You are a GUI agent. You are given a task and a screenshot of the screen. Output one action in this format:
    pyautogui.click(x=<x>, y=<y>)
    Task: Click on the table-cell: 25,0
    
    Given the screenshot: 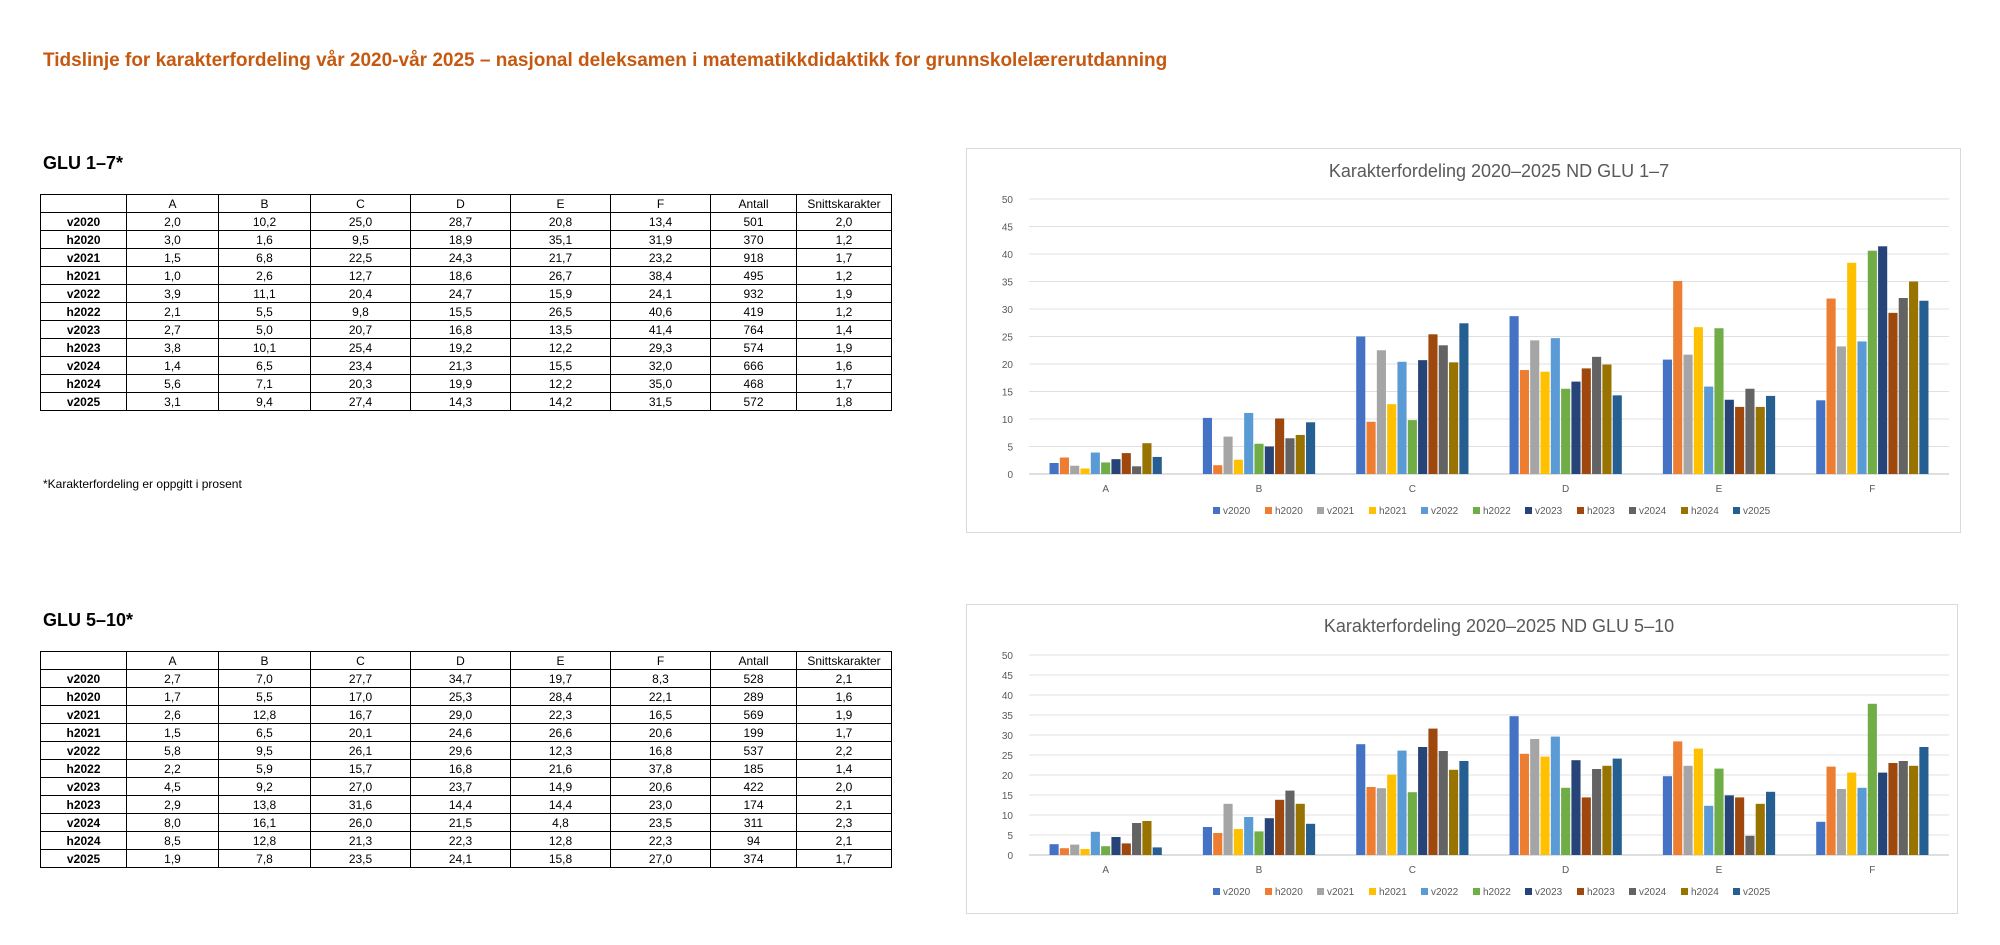 What is the action you would take?
    pyautogui.click(x=360, y=221)
    